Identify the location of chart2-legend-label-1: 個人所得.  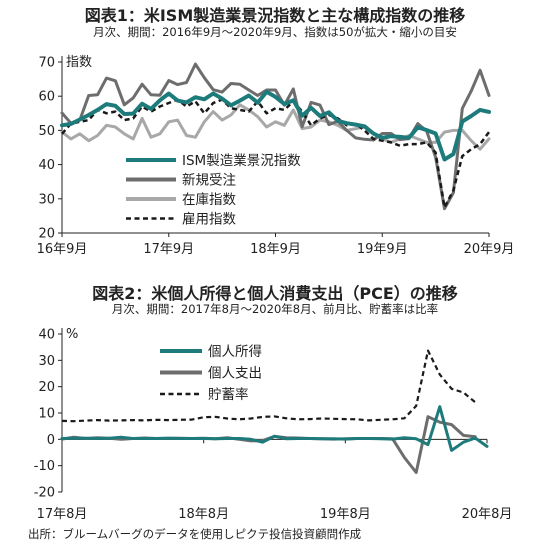
(235, 351).